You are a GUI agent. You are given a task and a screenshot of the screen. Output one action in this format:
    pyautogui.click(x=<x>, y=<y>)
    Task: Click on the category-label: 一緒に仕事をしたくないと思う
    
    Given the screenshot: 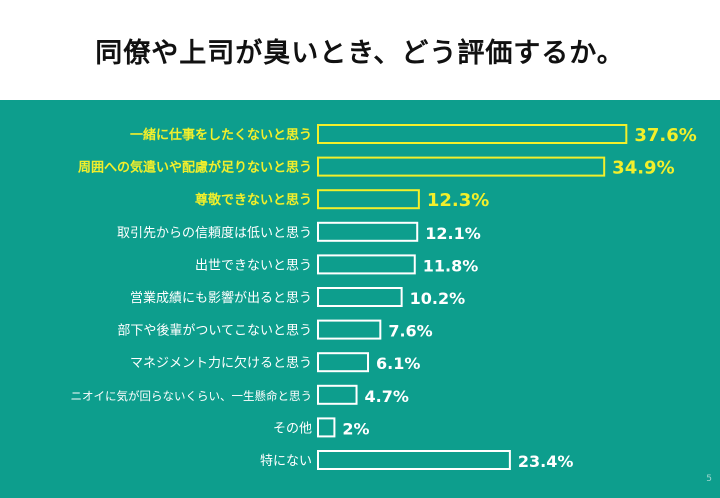 What is the action you would take?
    pyautogui.click(x=221, y=135)
    